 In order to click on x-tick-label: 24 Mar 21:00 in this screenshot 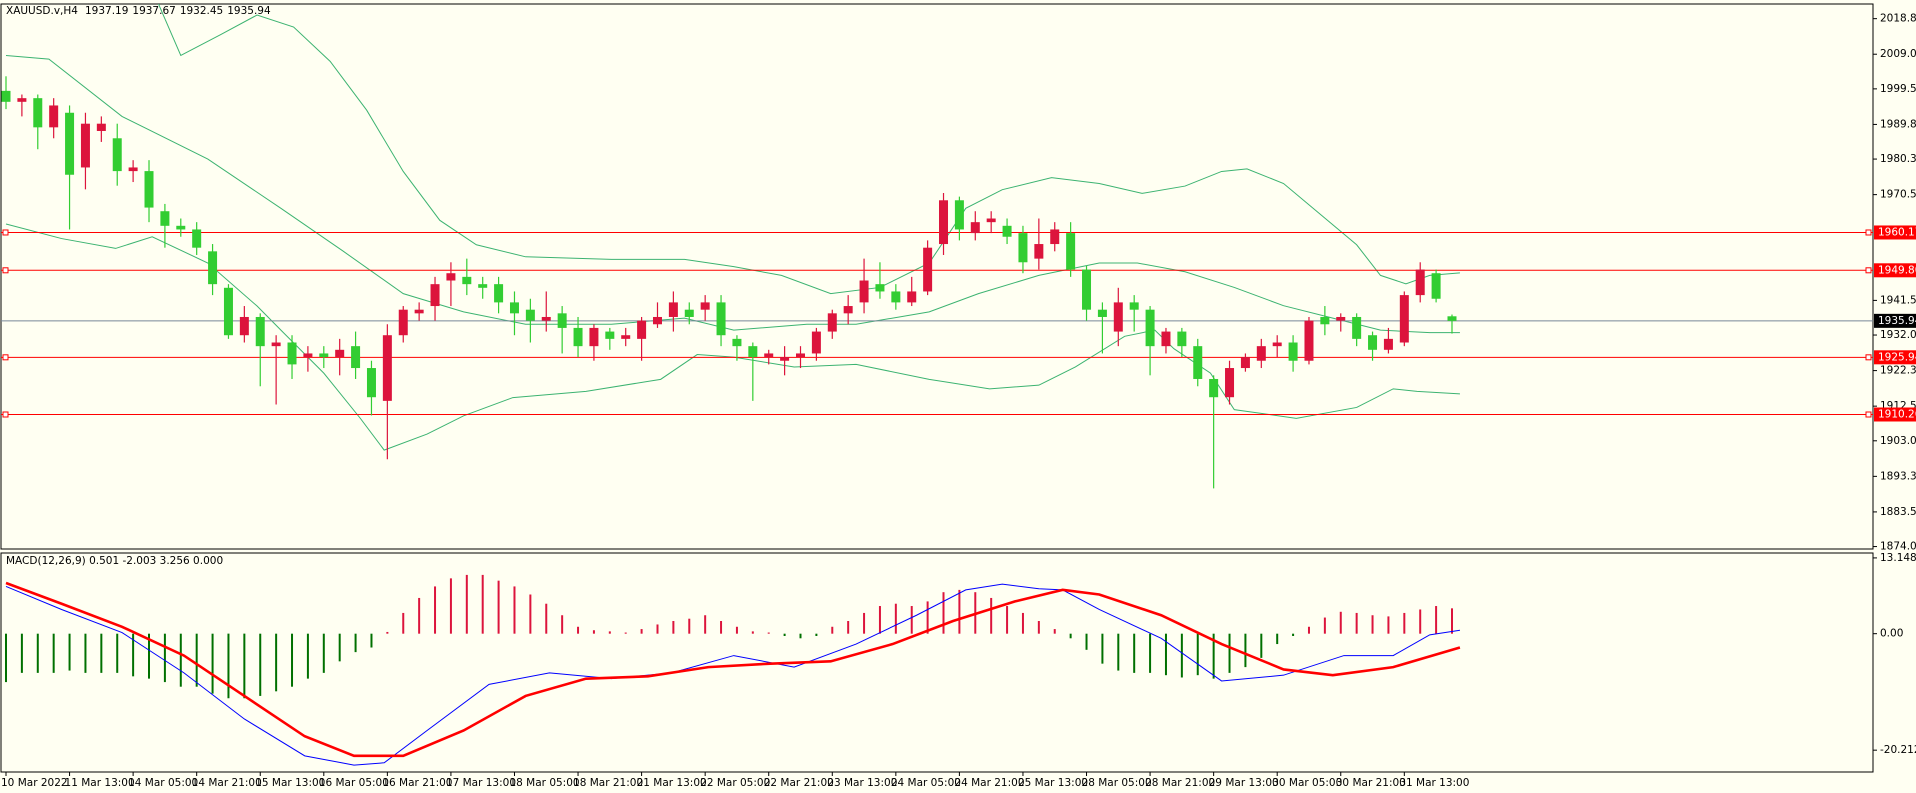, I will do `click(989, 783)`.